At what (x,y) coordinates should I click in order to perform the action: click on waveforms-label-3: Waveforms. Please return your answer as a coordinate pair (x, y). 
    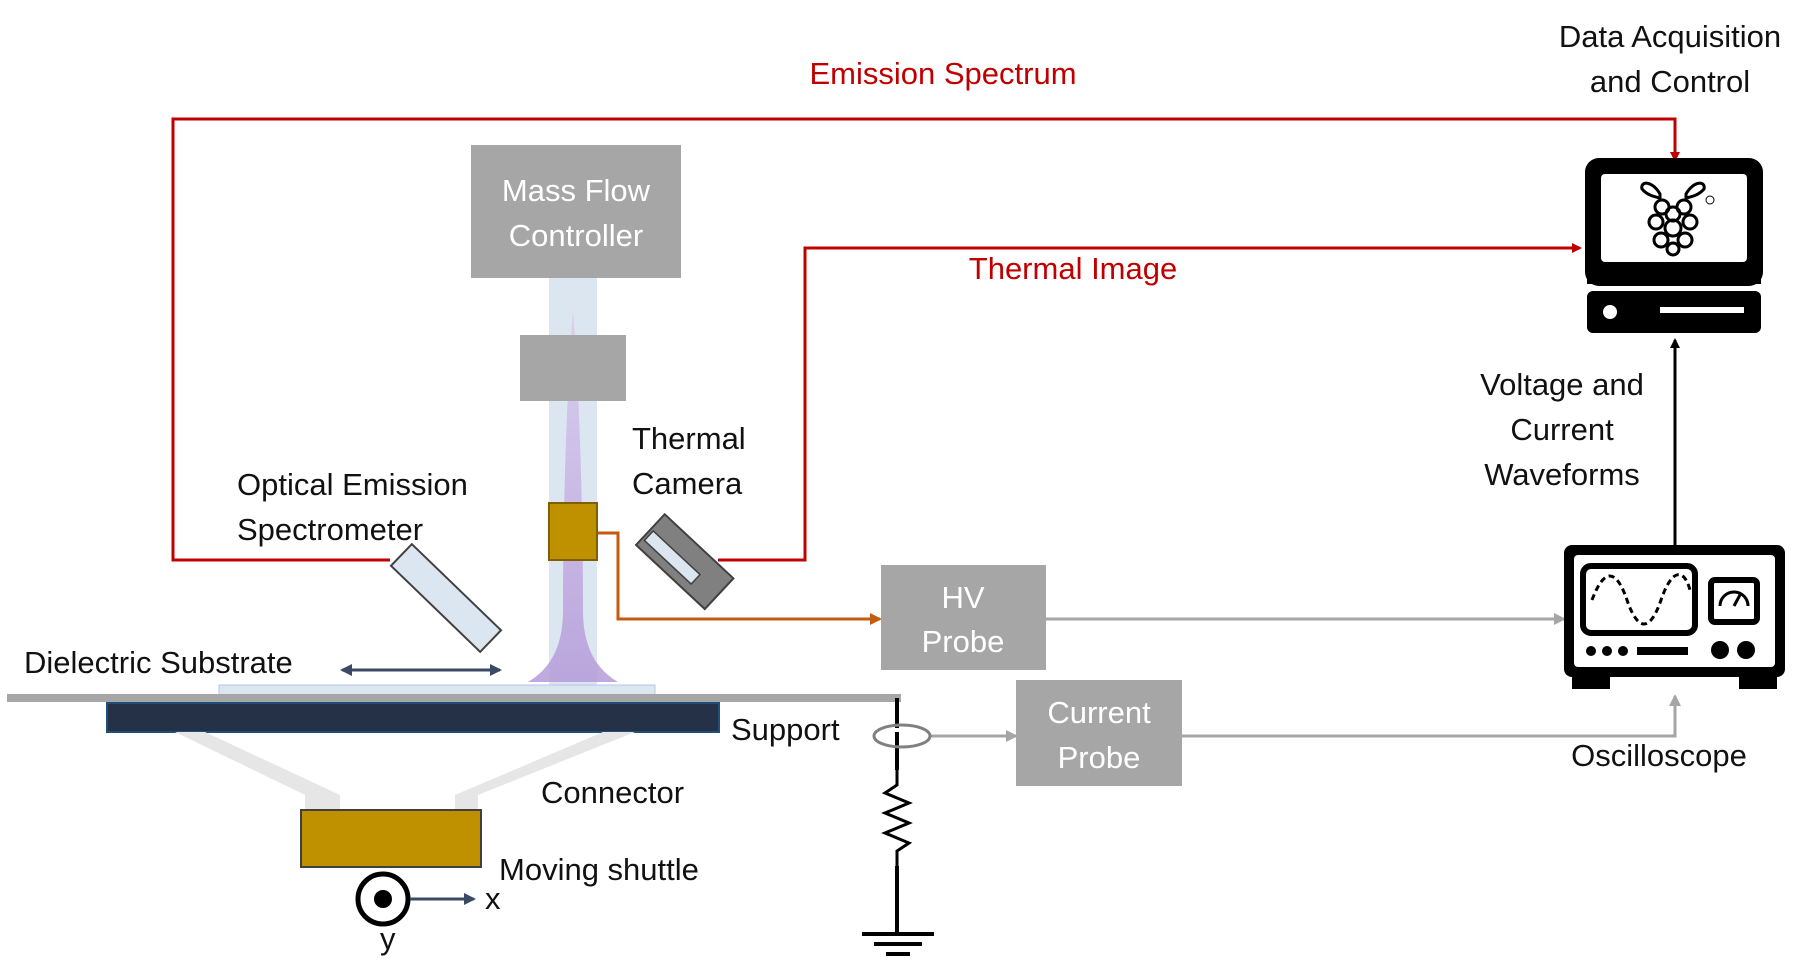
    Looking at the image, I should click on (1562, 474).